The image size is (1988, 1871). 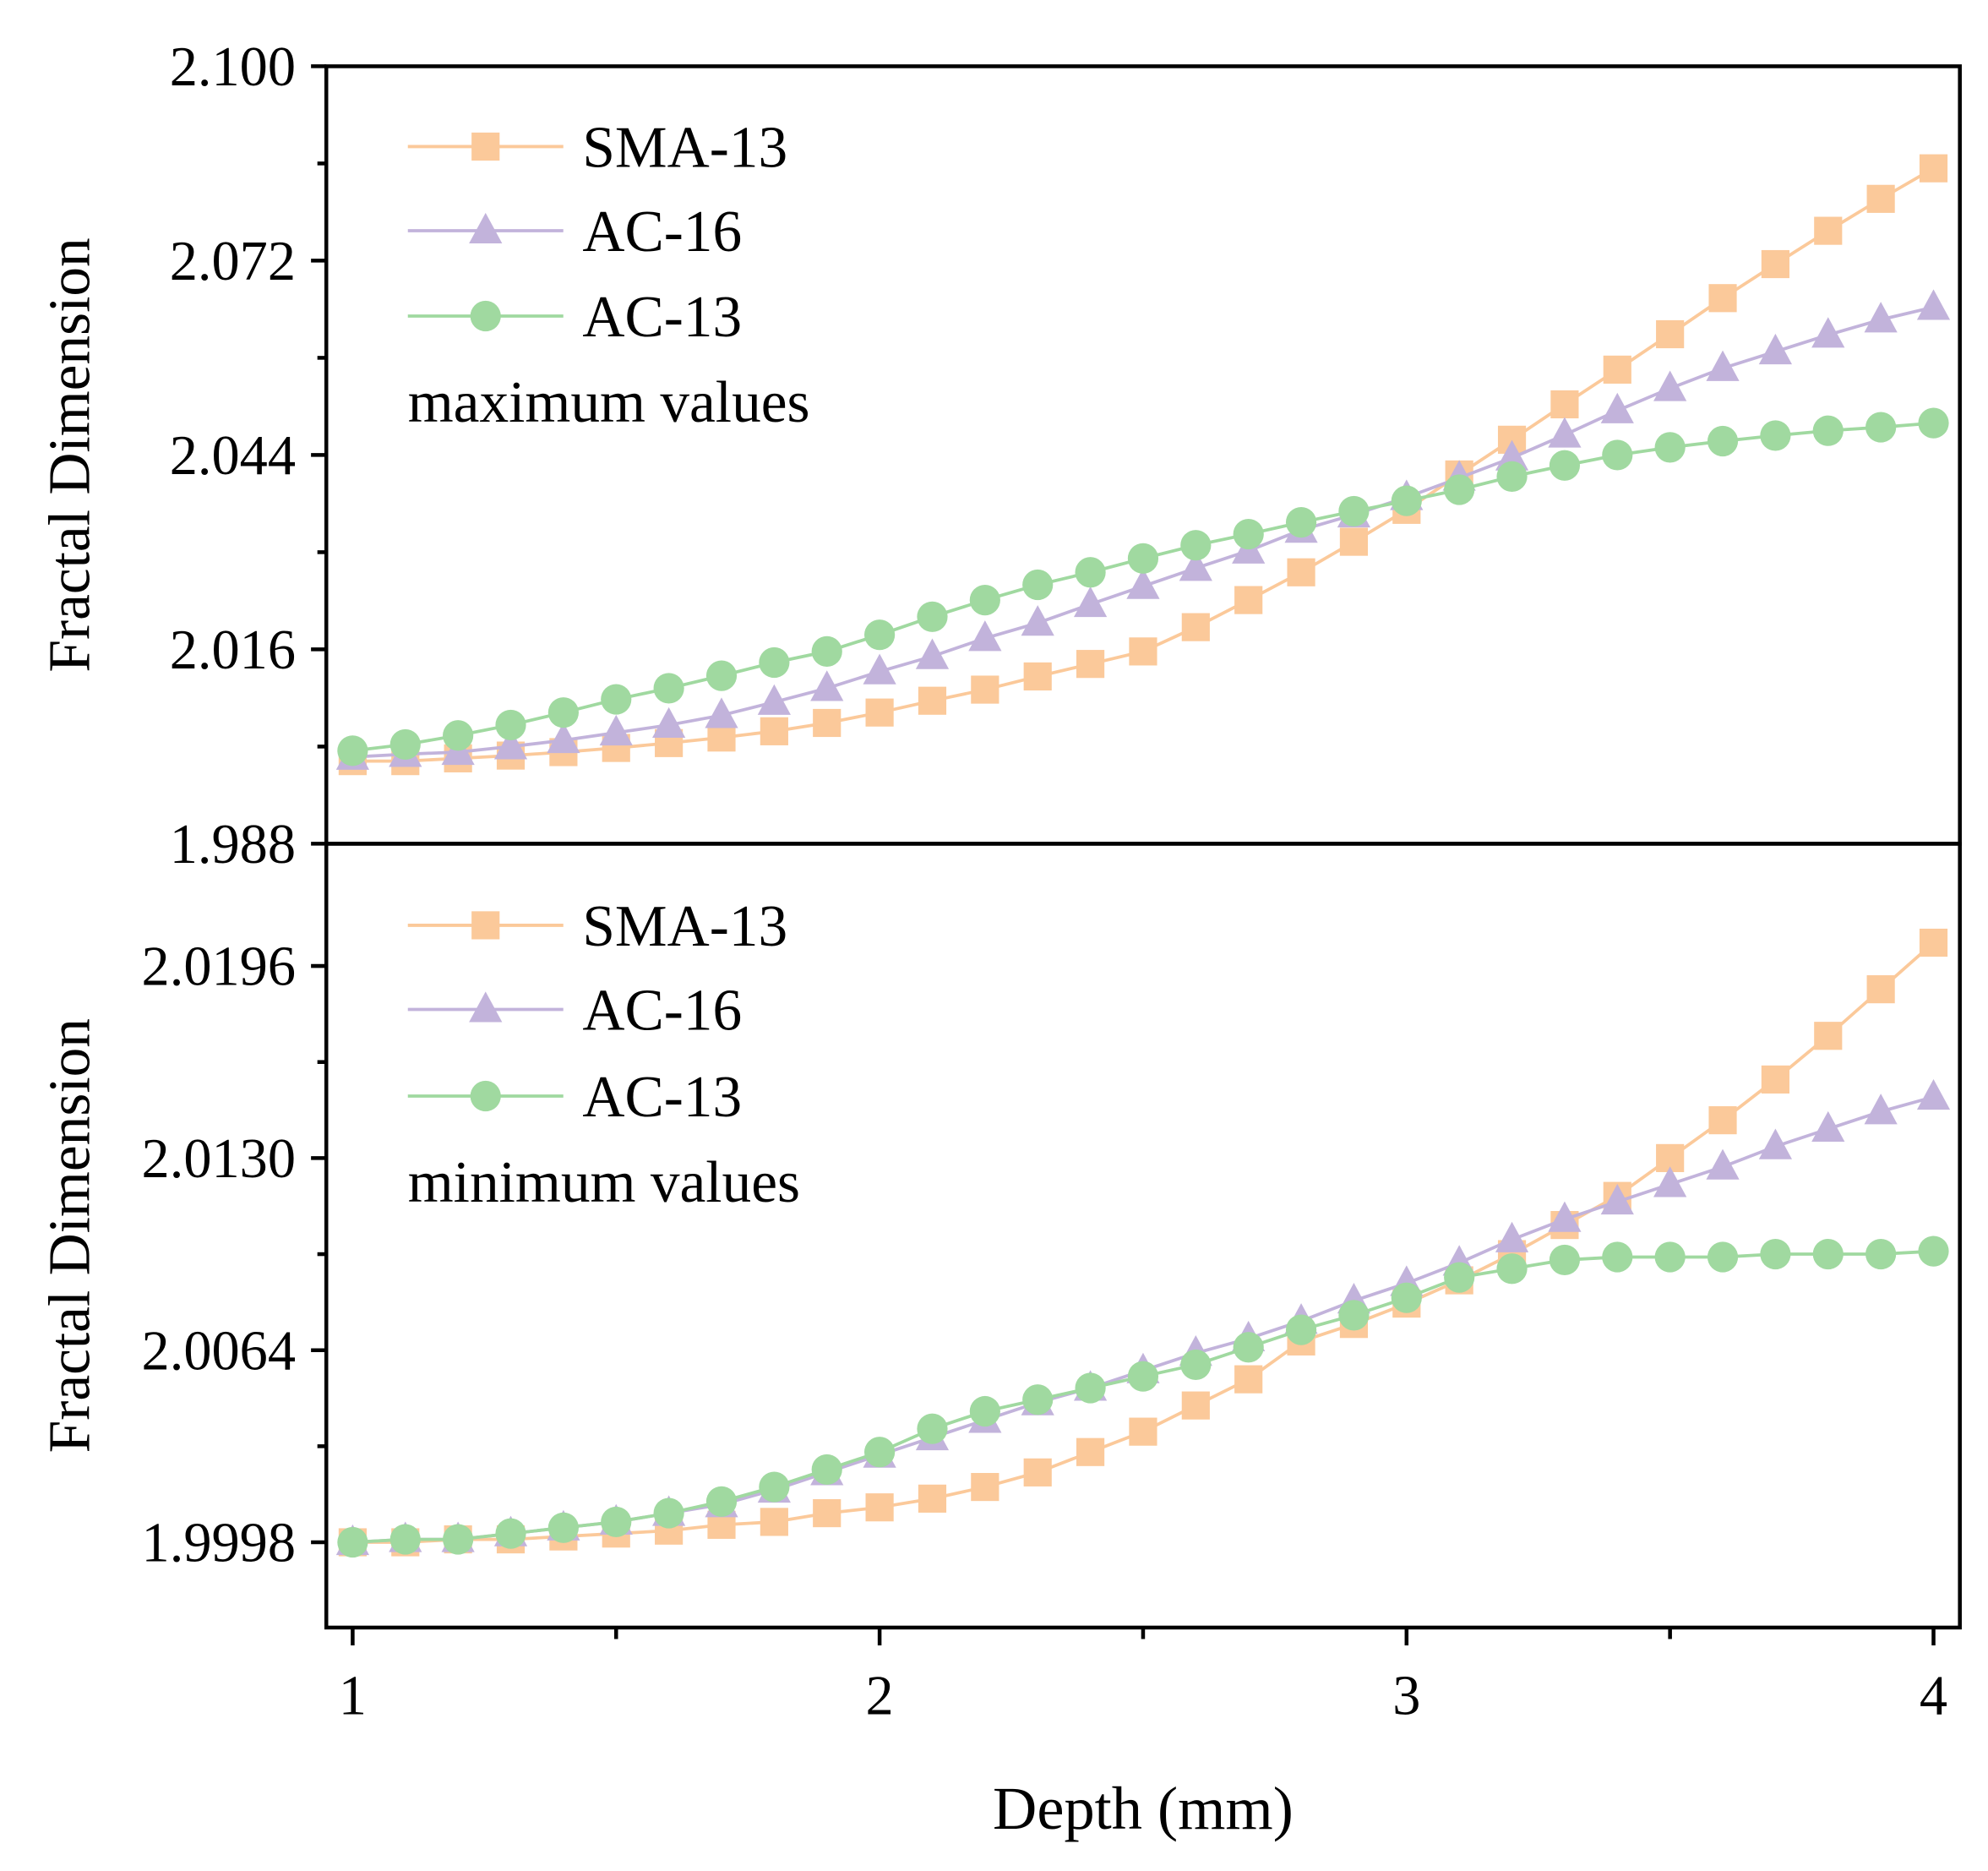 What do you see at coordinates (662, 1098) in the screenshot?
I see `legend-label: AC-13` at bounding box center [662, 1098].